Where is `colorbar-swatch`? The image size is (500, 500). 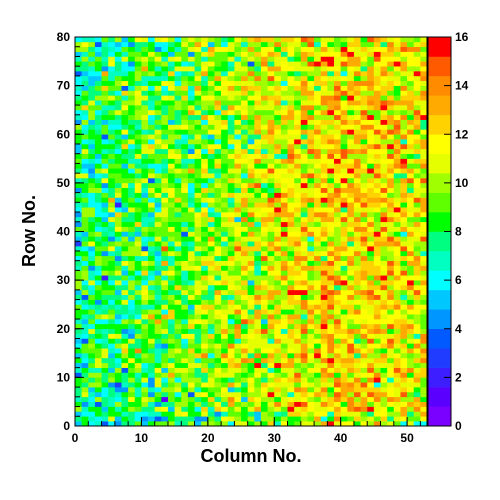 colorbar-swatch is located at coordinates (439, 124).